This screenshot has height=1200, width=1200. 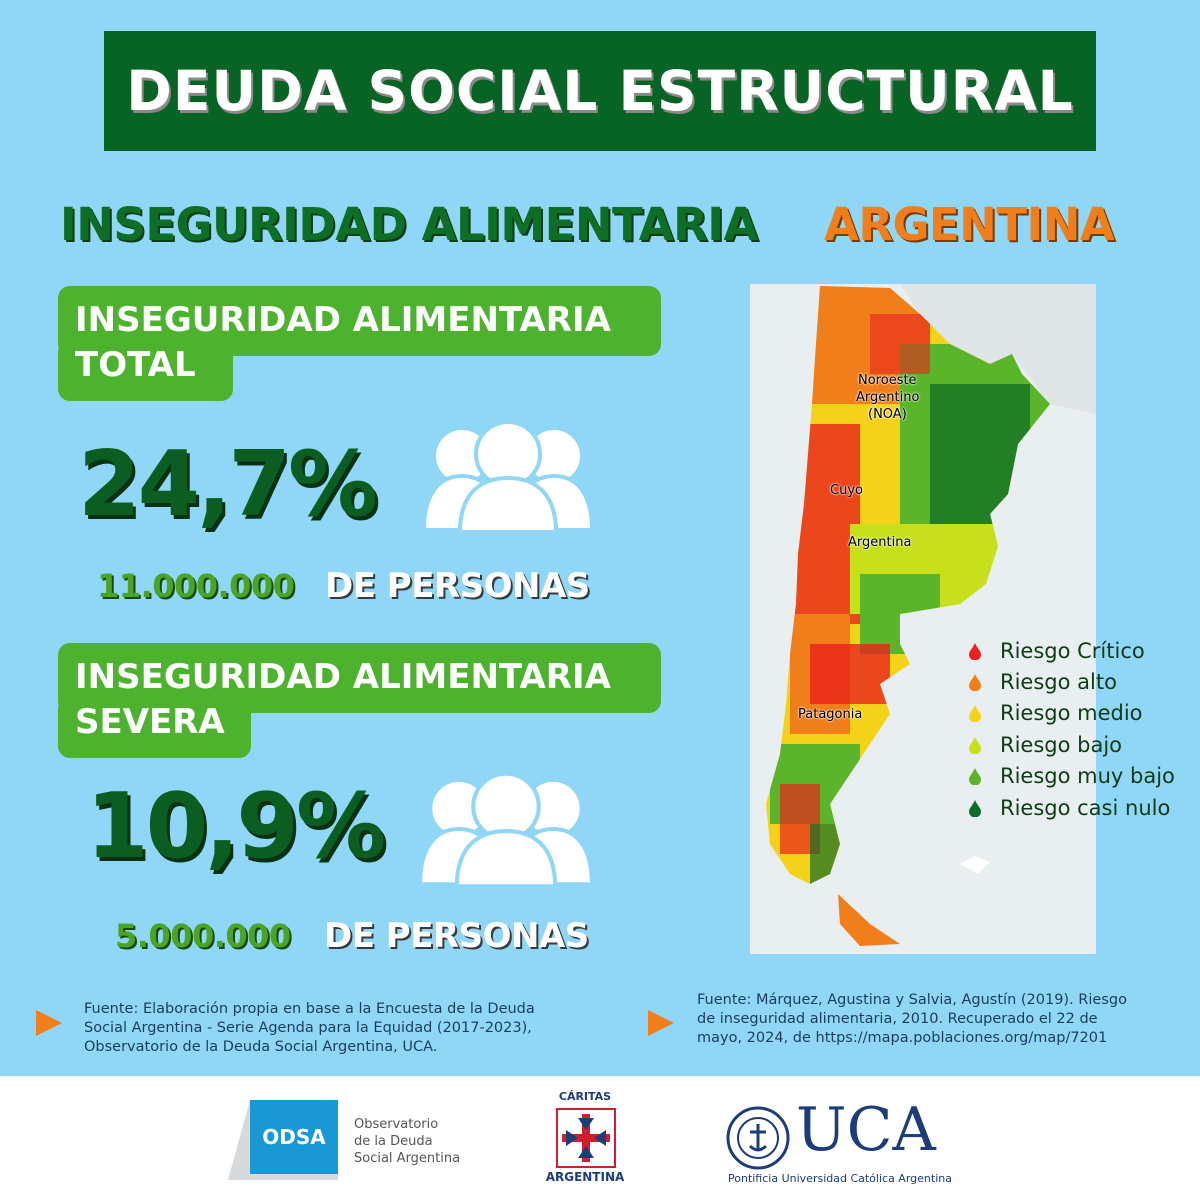 I want to click on caritas-bottom-text: ARGENTINA, so click(x=585, y=1177).